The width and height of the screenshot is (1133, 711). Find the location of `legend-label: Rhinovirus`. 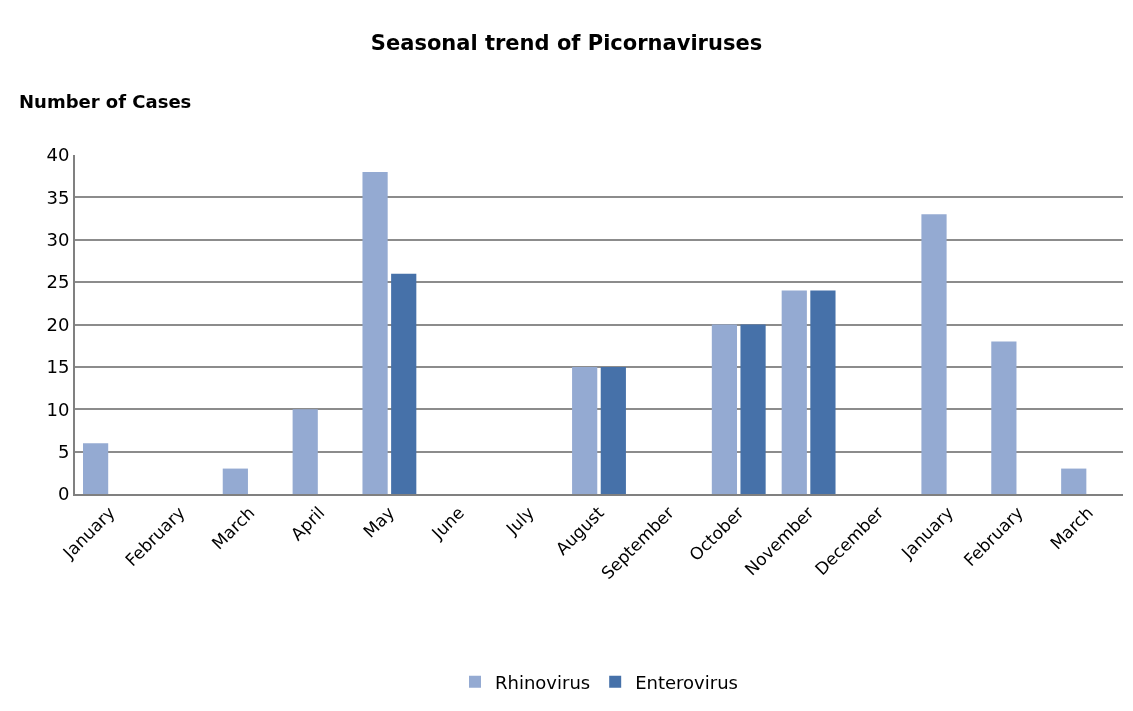

legend-label: Rhinovirus is located at coordinates (543, 682).